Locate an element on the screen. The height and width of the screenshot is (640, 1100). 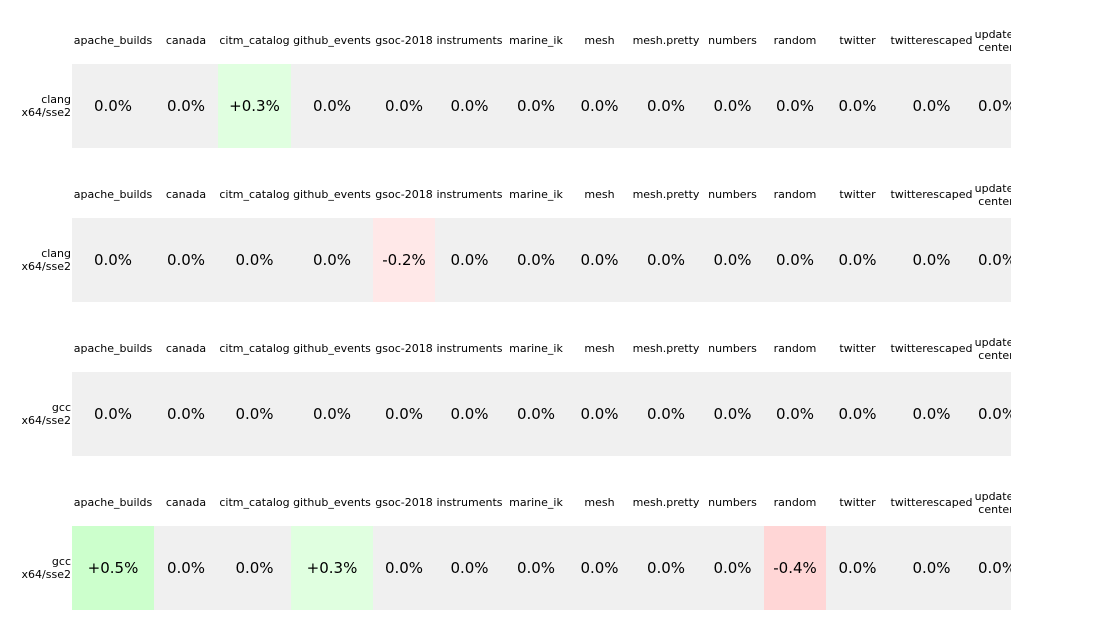
row-label: clang x64/sse2 is located at coordinates (46, 260).